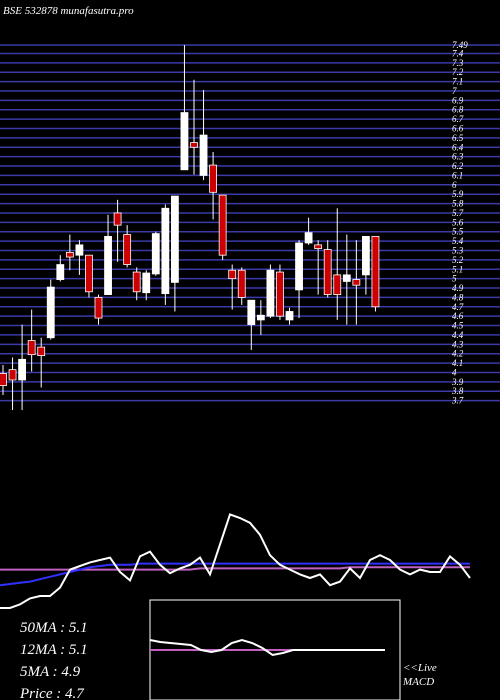  I want to click on indicator-label: 12MA : 5.1, so click(54, 650).